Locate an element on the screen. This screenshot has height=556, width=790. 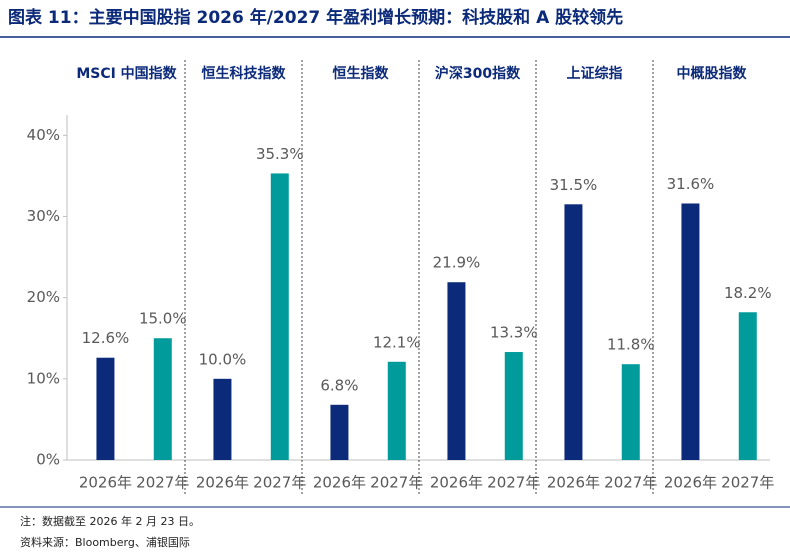
value-label: 12.1% is located at coordinates (397, 342).